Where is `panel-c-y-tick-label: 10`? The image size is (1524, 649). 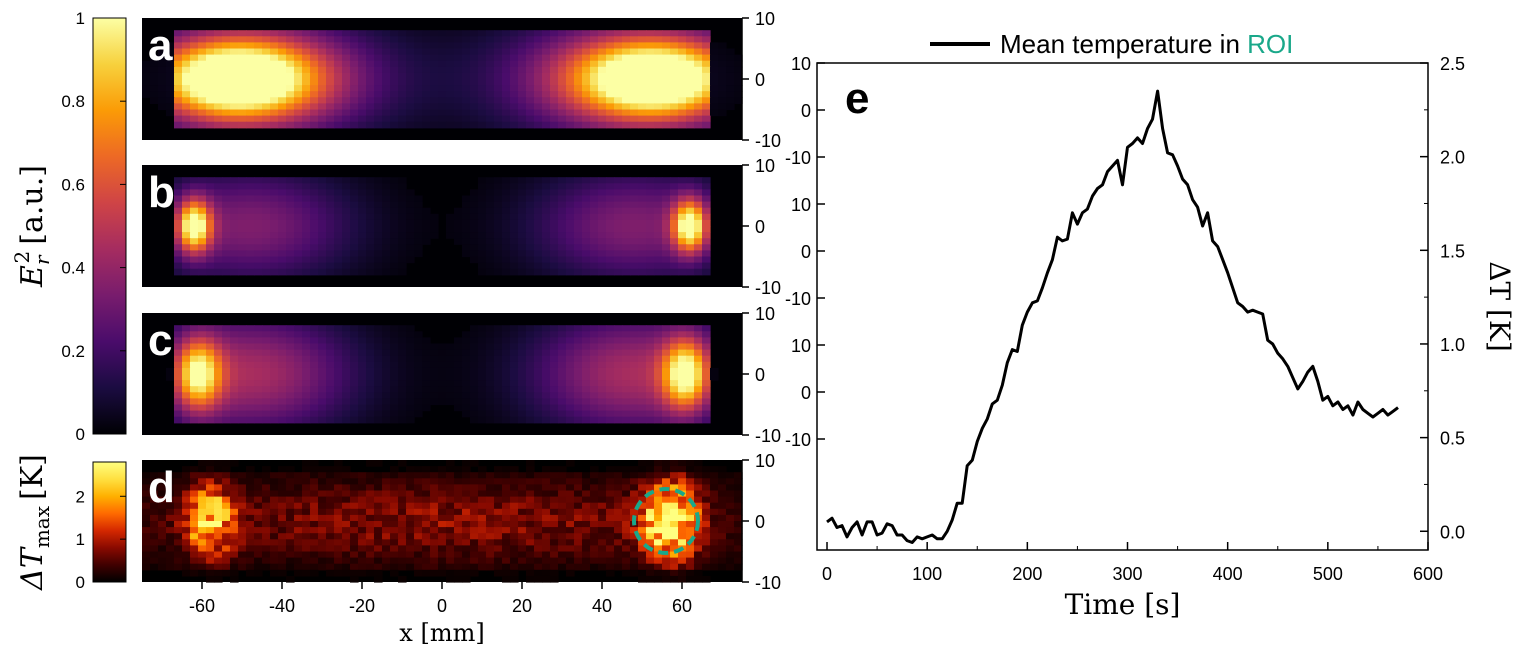 panel-c-y-tick-label: 10 is located at coordinates (765, 314).